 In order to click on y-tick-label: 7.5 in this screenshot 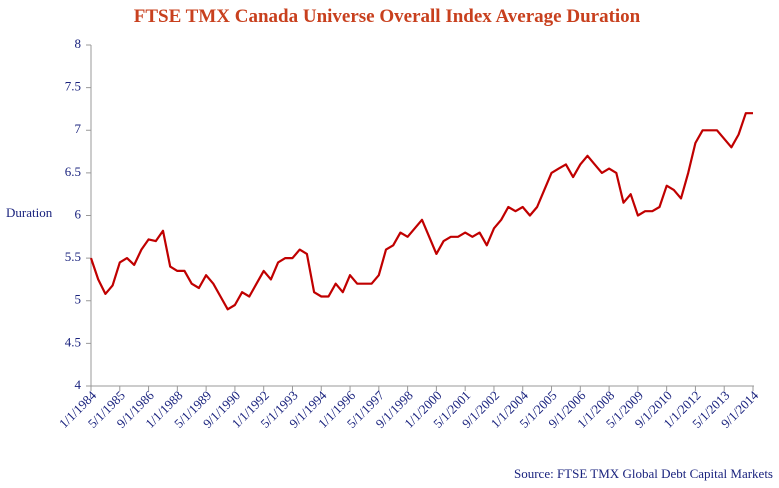, I will do `click(73, 86)`.